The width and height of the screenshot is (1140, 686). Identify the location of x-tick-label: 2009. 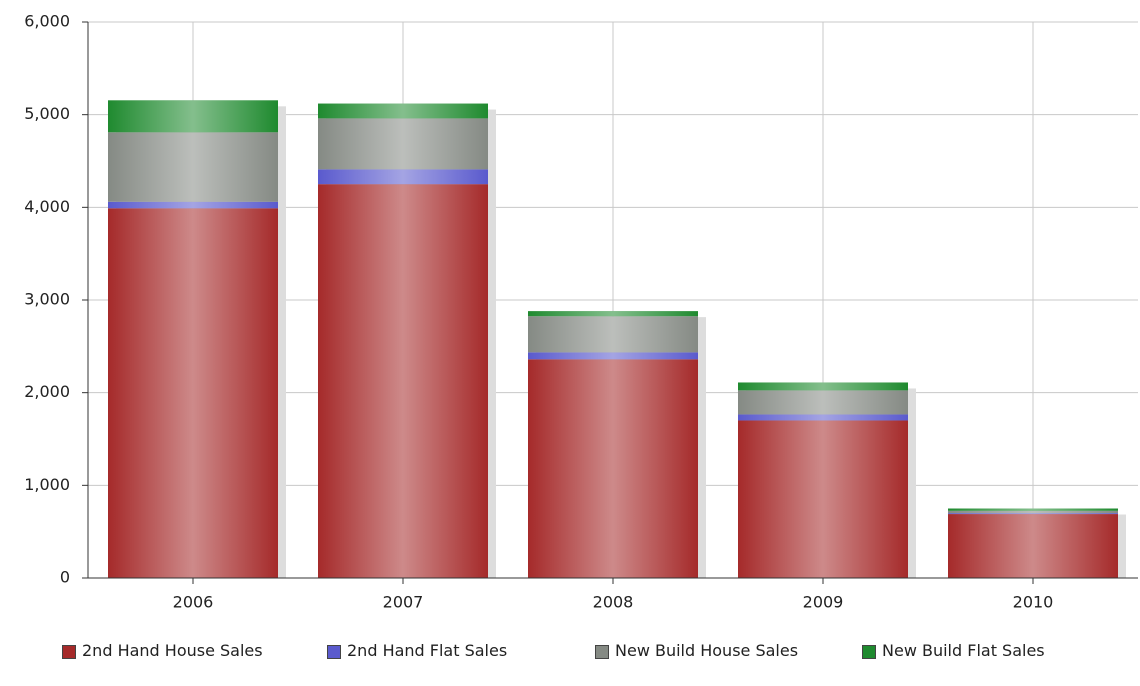
(823, 602).